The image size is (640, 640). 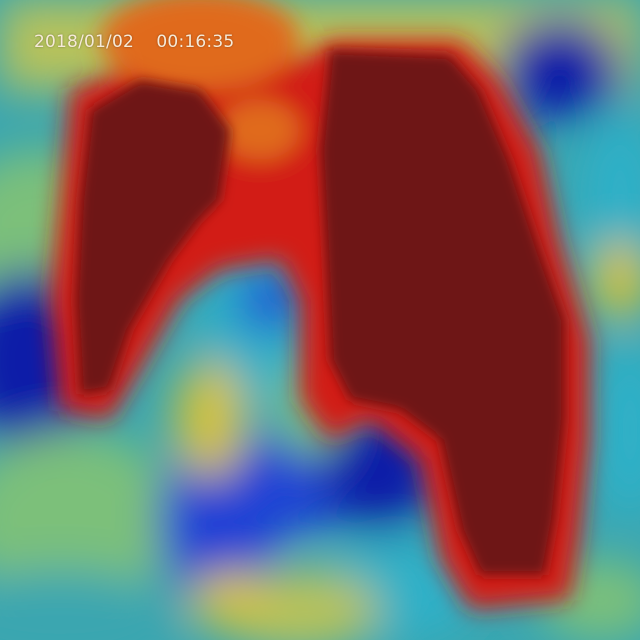 What do you see at coordinates (195, 42) in the screenshot?
I see `timestamp-time: 00:16:35` at bounding box center [195, 42].